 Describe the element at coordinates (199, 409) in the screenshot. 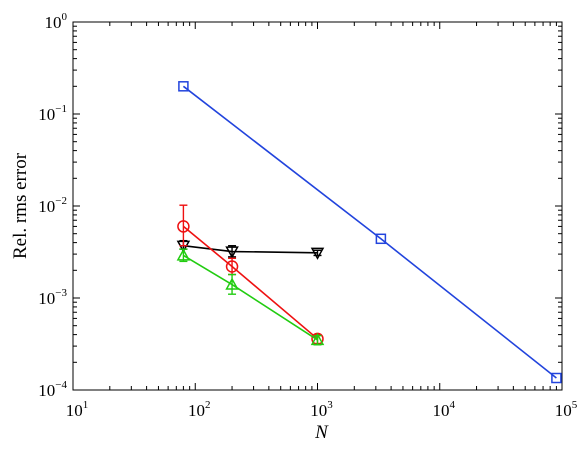

I see `x-tick-label: 10²` at that location.